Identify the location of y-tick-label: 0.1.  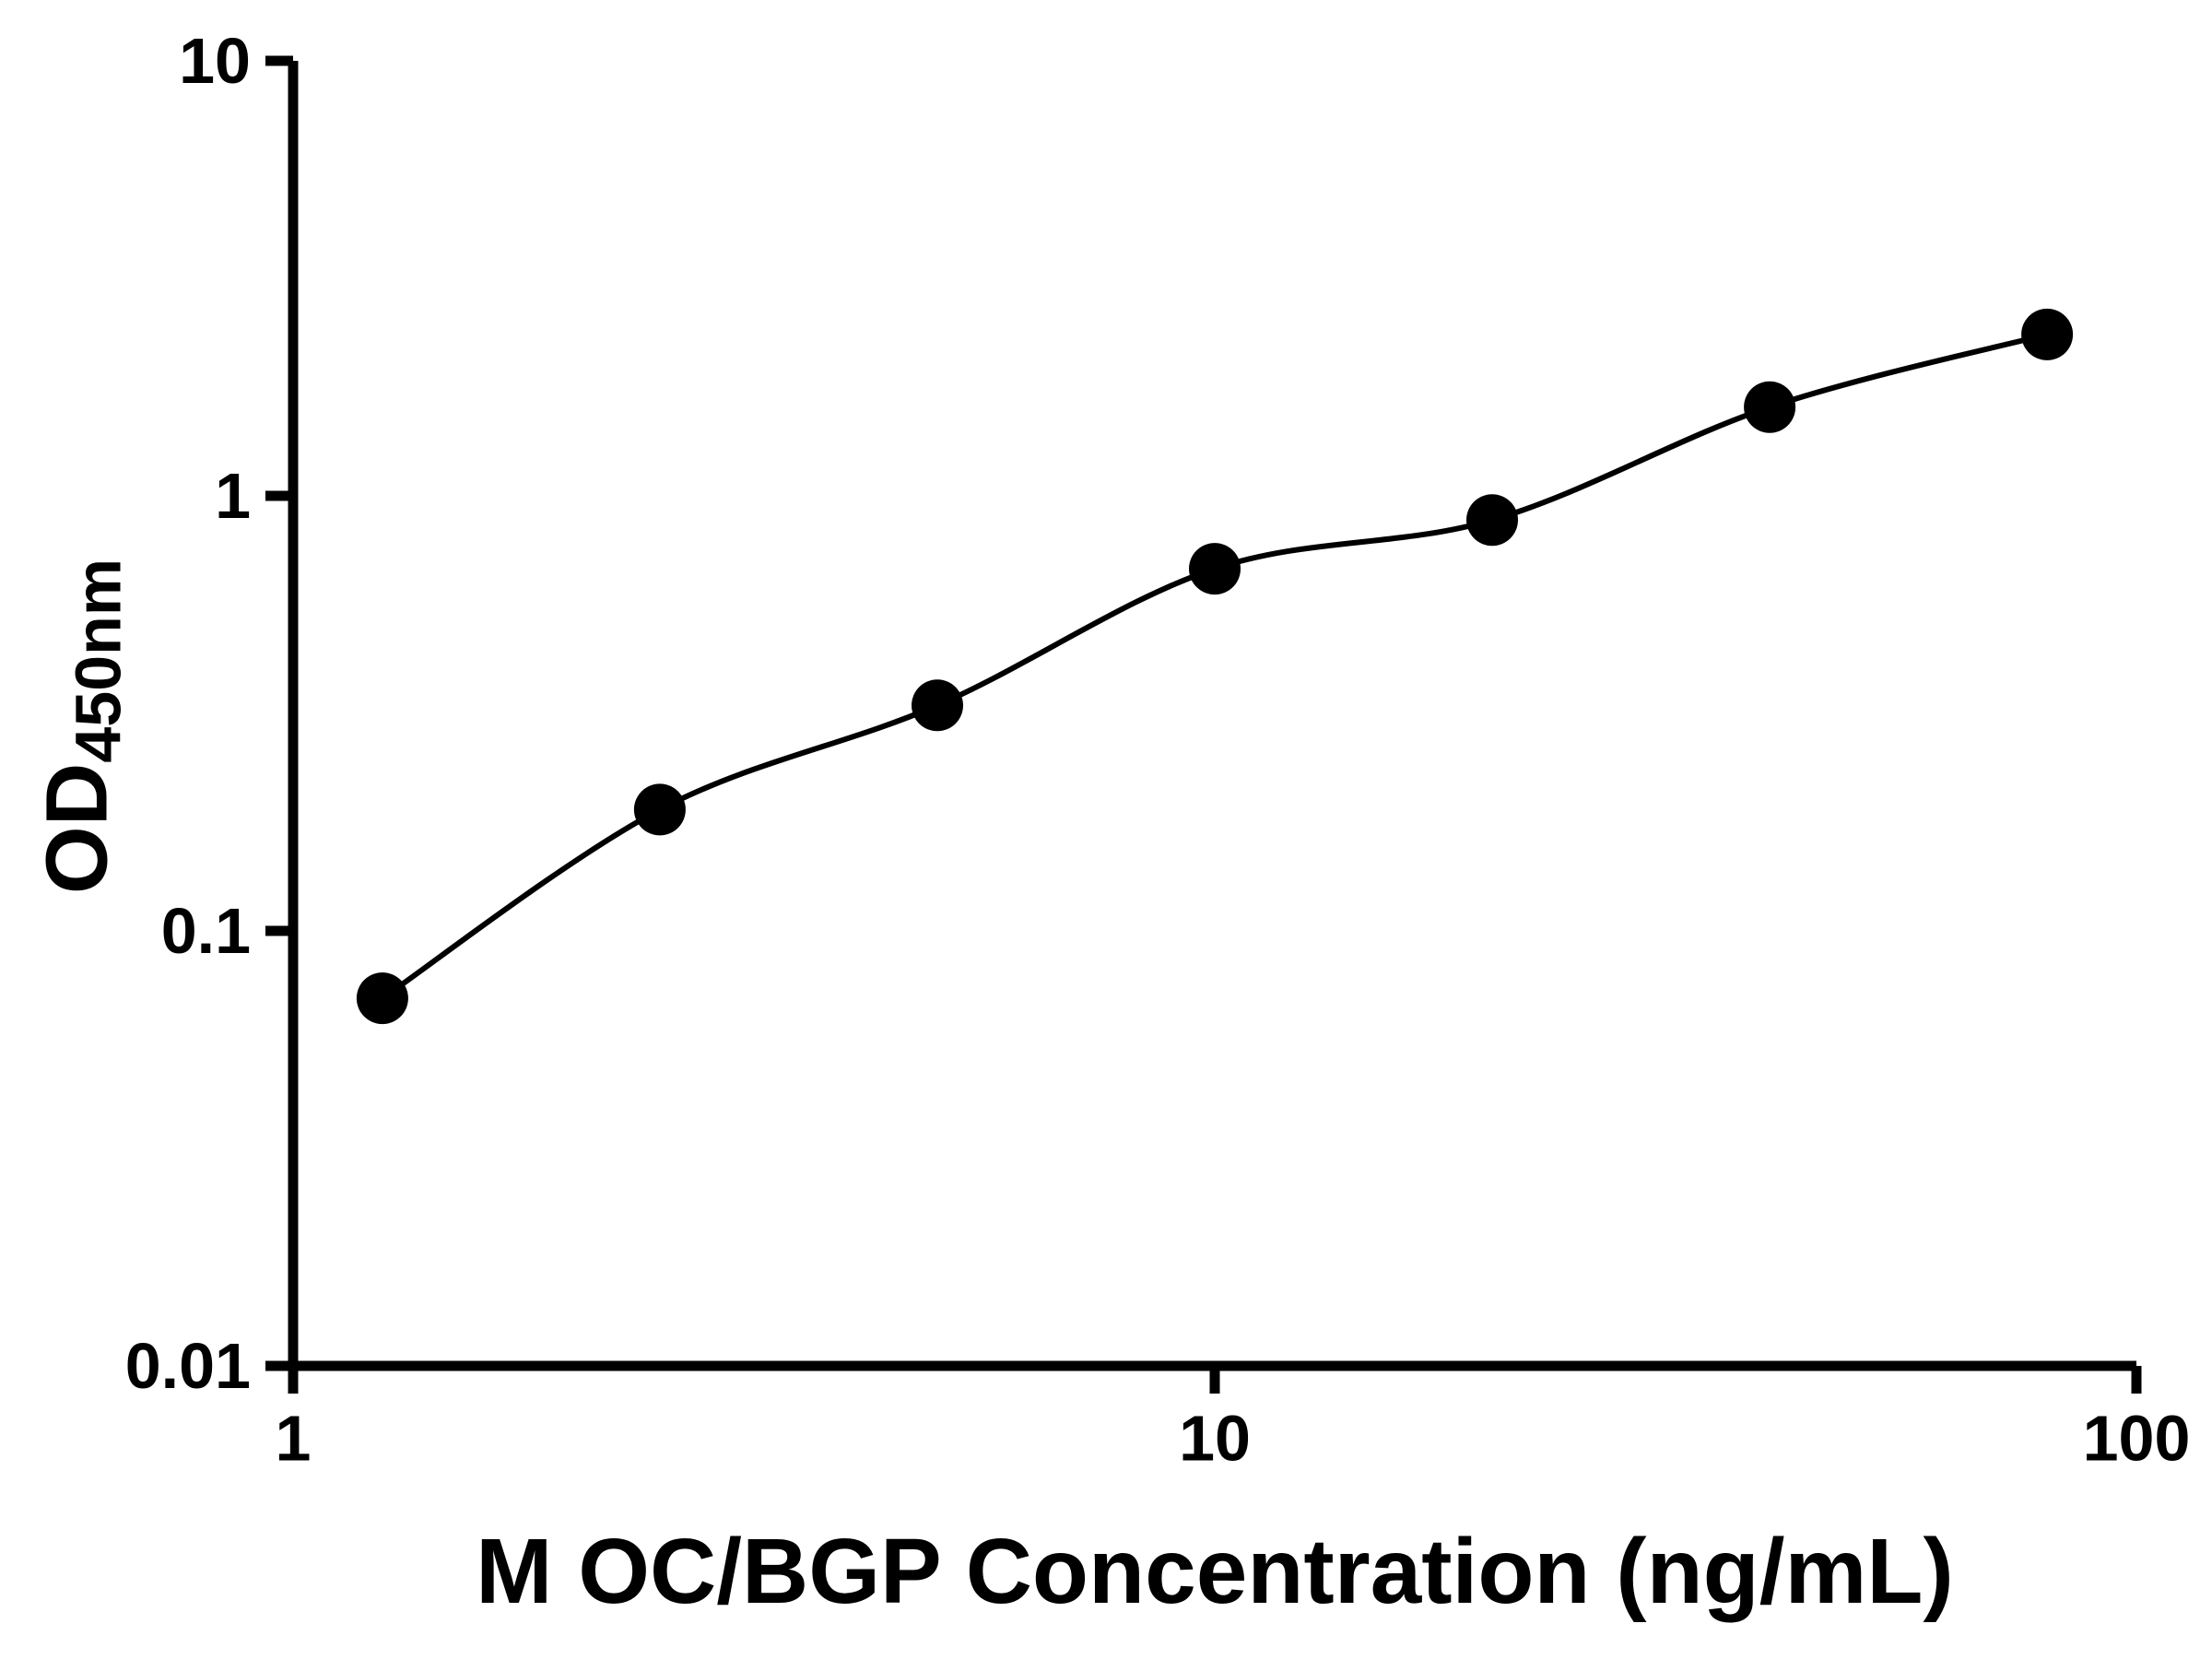
(206, 931).